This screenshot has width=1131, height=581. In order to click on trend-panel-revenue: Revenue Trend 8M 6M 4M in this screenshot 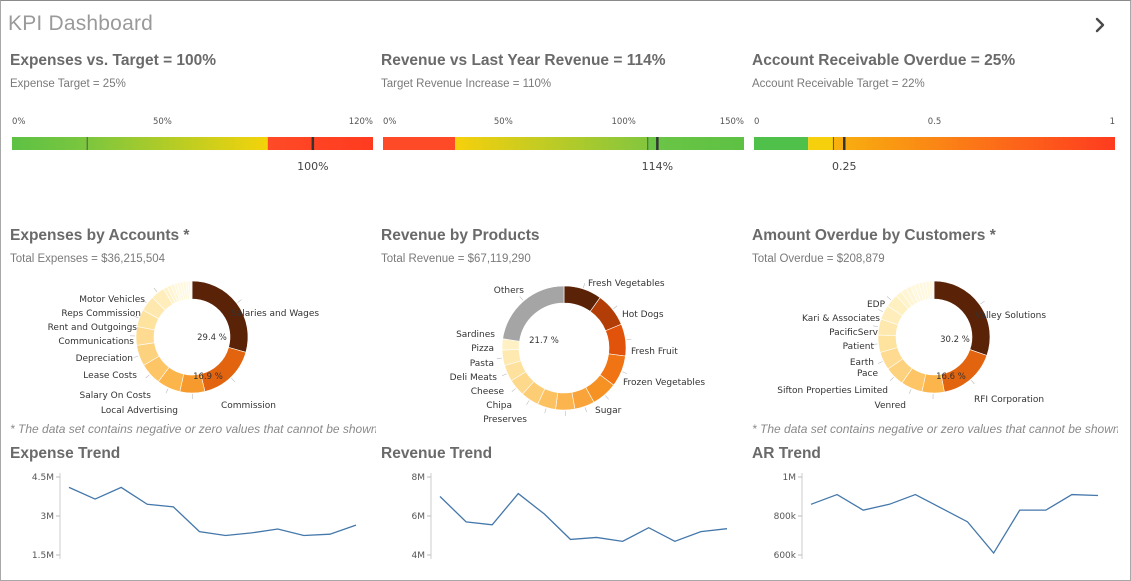, I will do `click(564, 504)`.